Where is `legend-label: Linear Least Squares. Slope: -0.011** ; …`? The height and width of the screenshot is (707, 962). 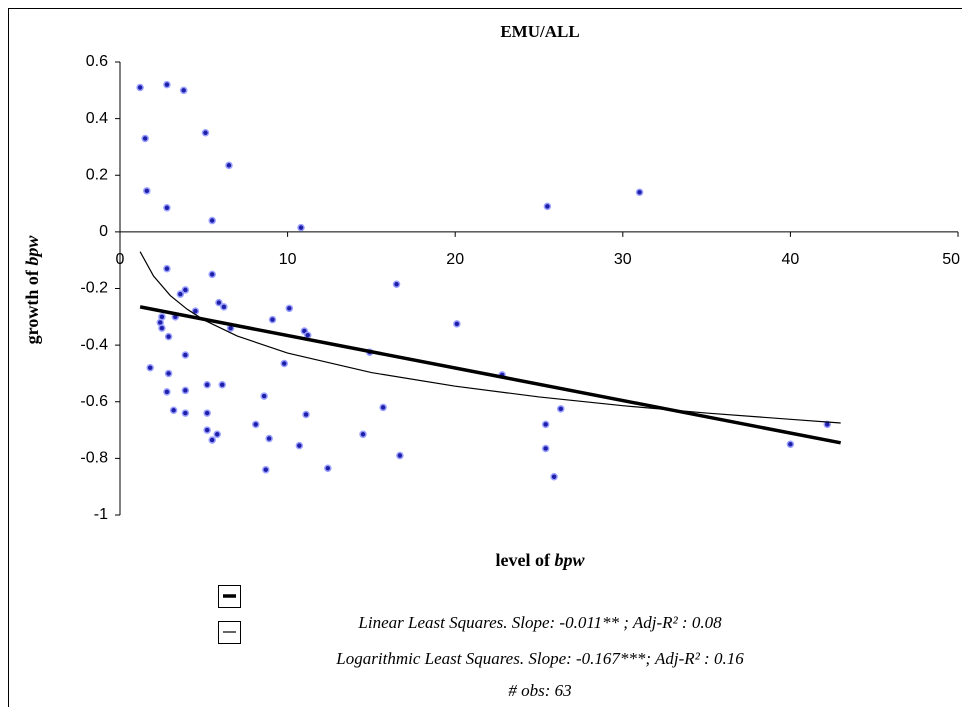 legend-label: Linear Least Squares. Slope: -0.011** ; … is located at coordinates (539, 622).